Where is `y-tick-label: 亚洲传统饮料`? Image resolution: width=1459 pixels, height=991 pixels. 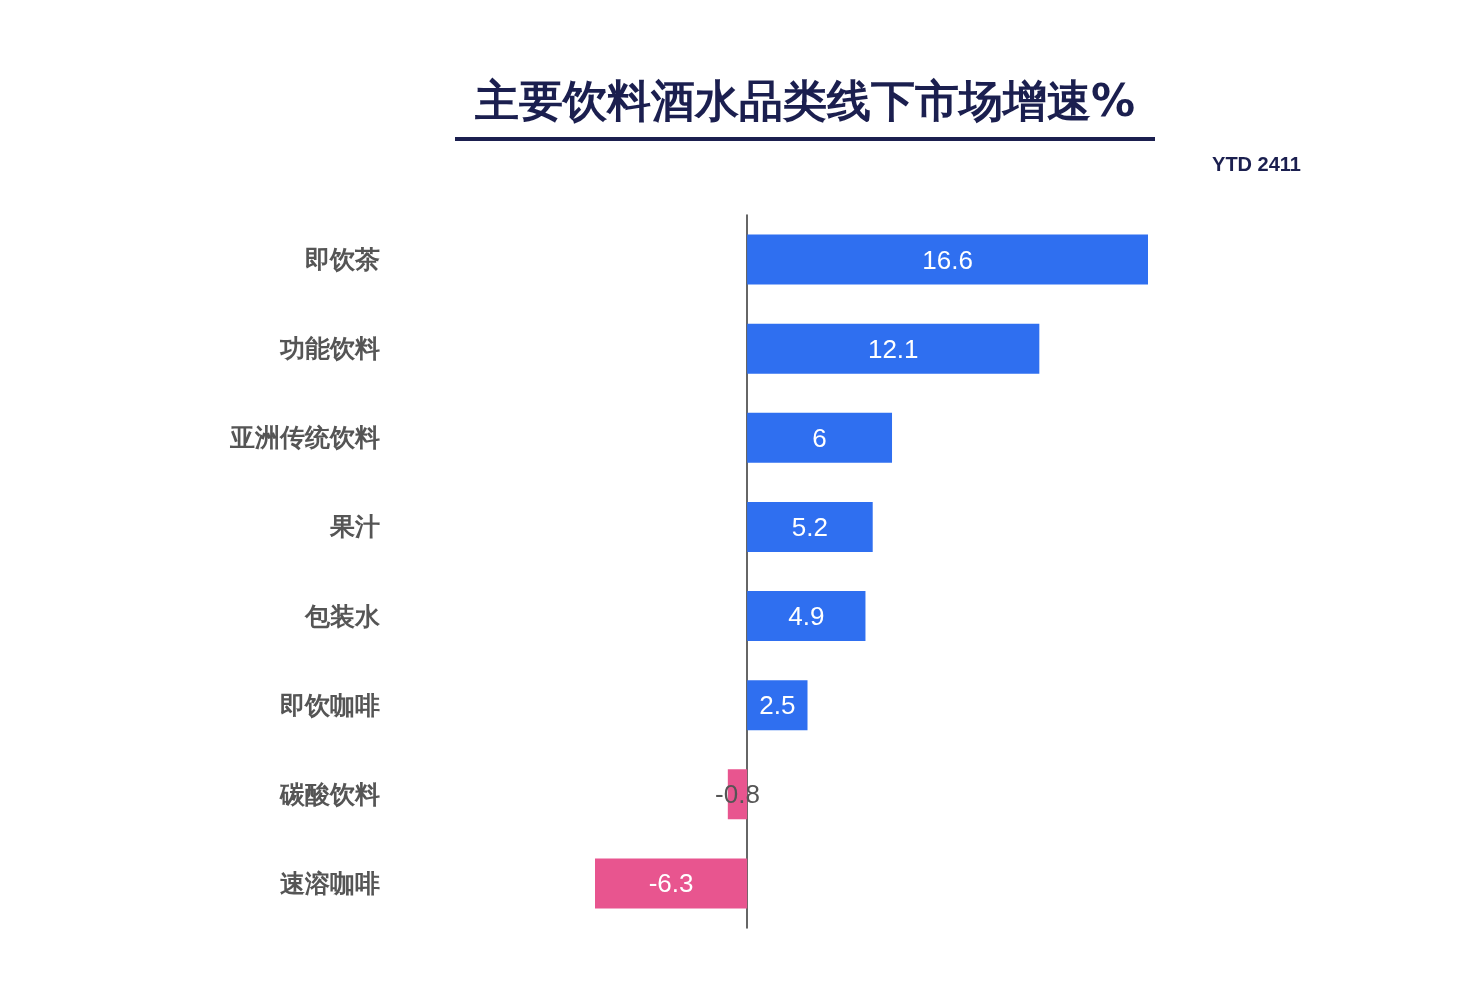
y-tick-label: 亚洲传统饮料 is located at coordinates (304, 438).